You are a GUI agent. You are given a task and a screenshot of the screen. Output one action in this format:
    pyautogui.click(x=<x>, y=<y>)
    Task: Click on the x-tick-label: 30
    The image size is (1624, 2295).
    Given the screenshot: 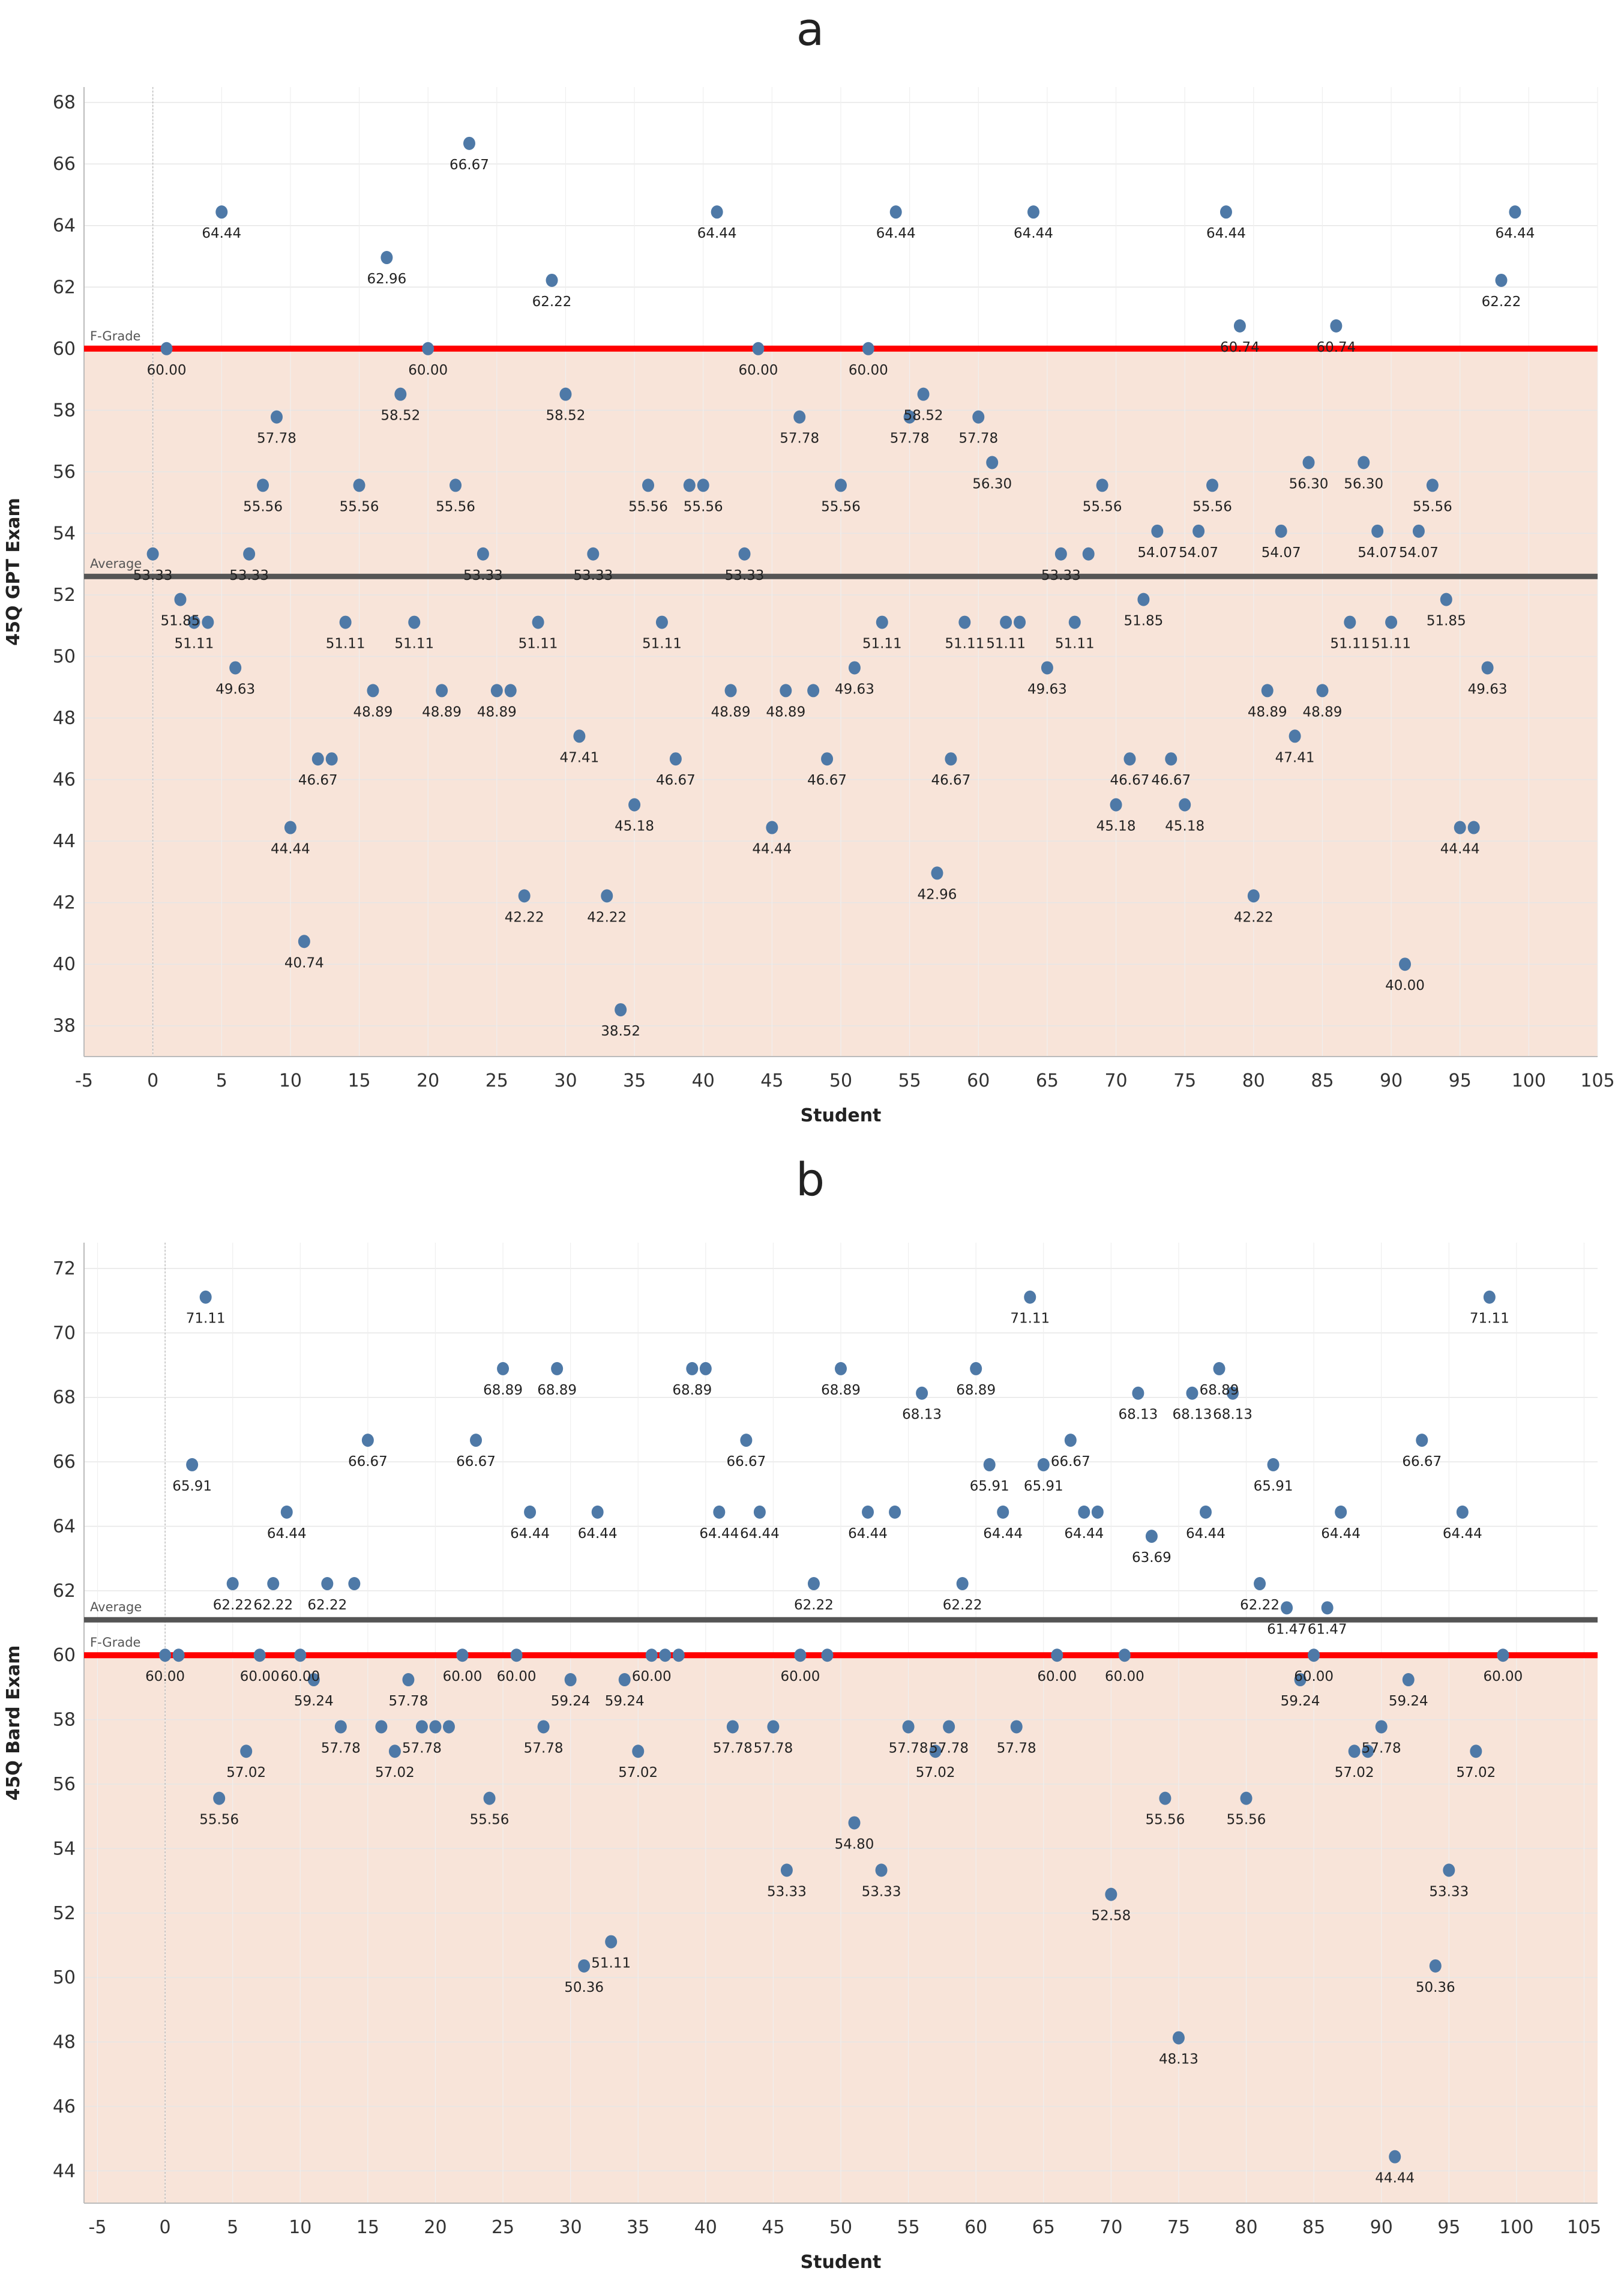 What is the action you would take?
    pyautogui.click(x=565, y=1080)
    